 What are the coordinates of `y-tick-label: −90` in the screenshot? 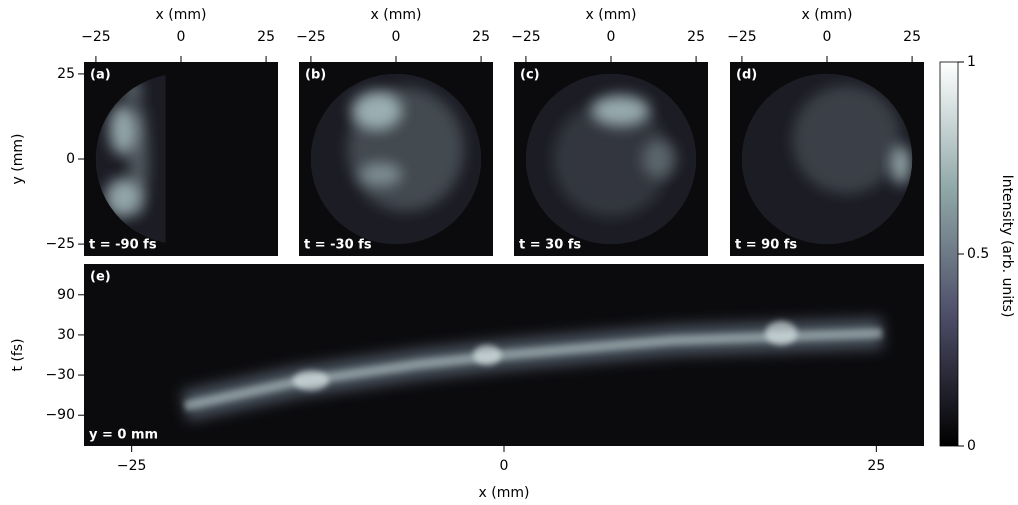 It's located at (60, 415).